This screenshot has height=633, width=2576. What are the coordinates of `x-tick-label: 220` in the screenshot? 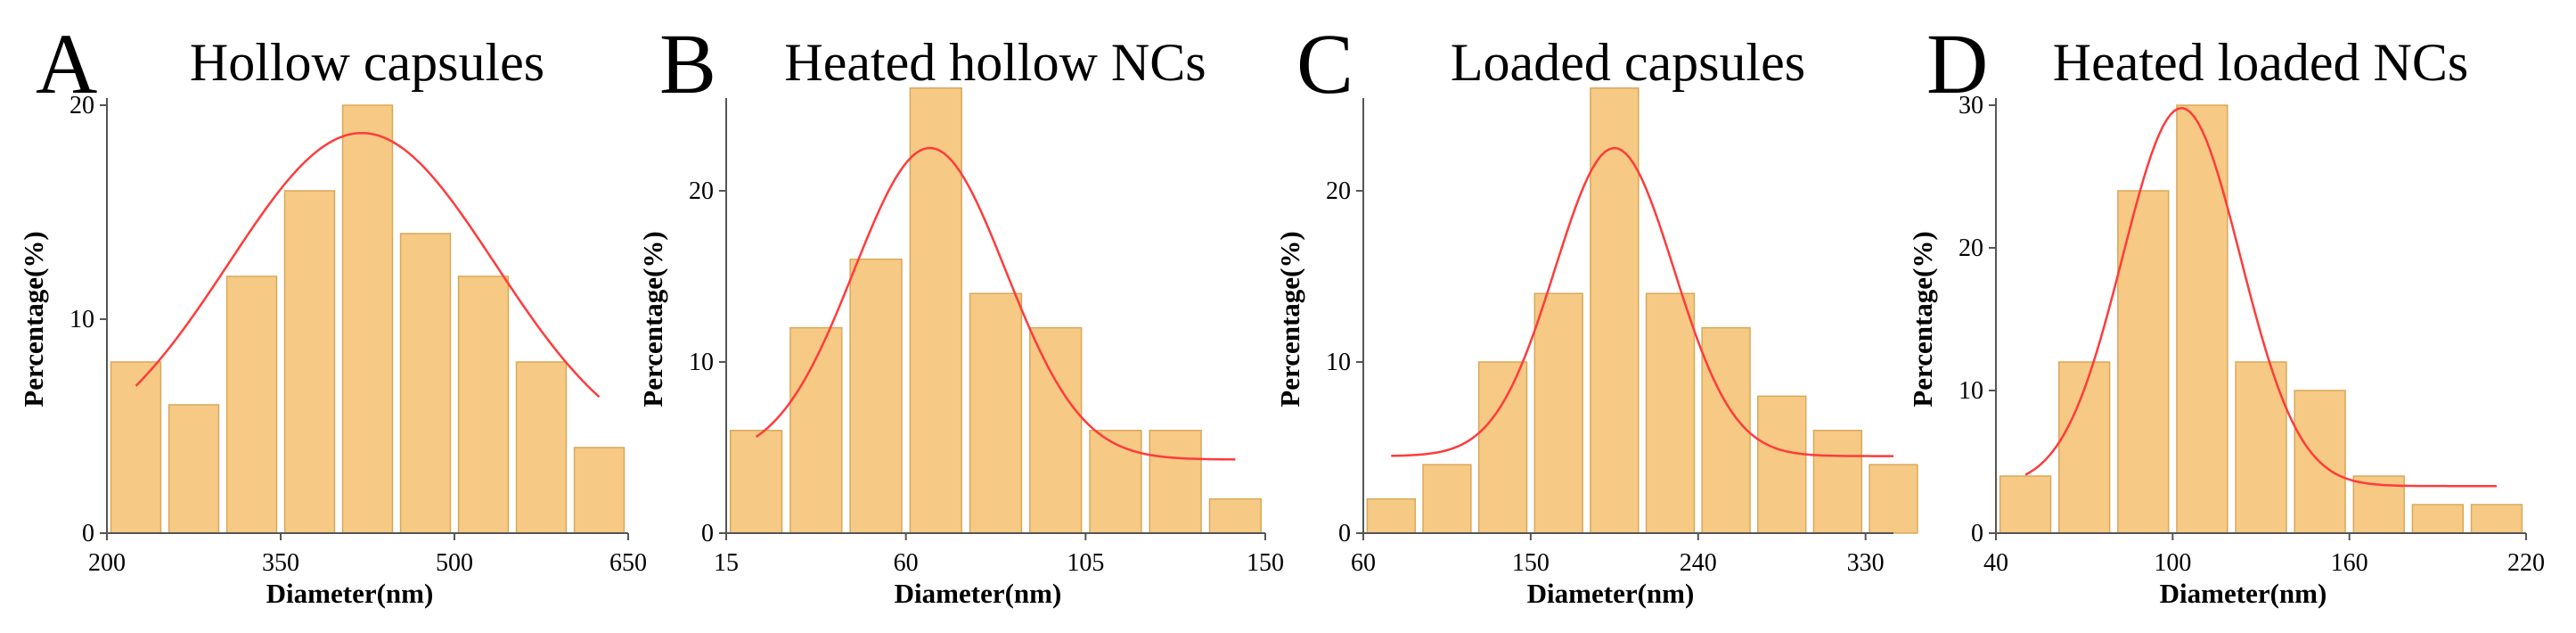 It's located at (2526, 563).